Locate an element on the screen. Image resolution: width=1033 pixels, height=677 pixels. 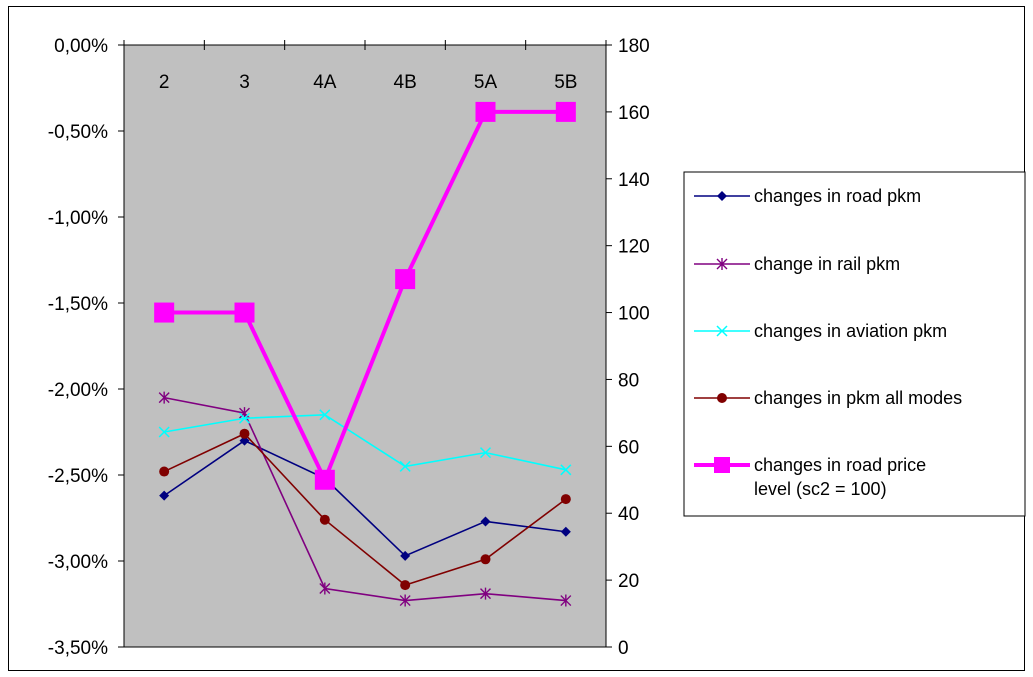
left-axis-tick-label: -3,00% is located at coordinates (78, 562).